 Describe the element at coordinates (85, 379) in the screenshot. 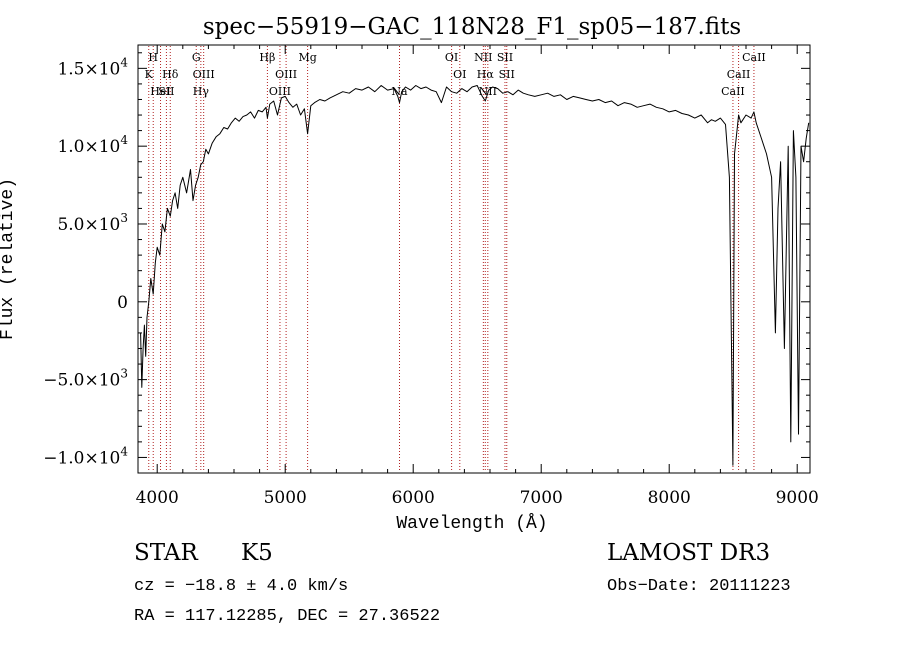

I see `y-tick-label: −5.0×10³` at that location.